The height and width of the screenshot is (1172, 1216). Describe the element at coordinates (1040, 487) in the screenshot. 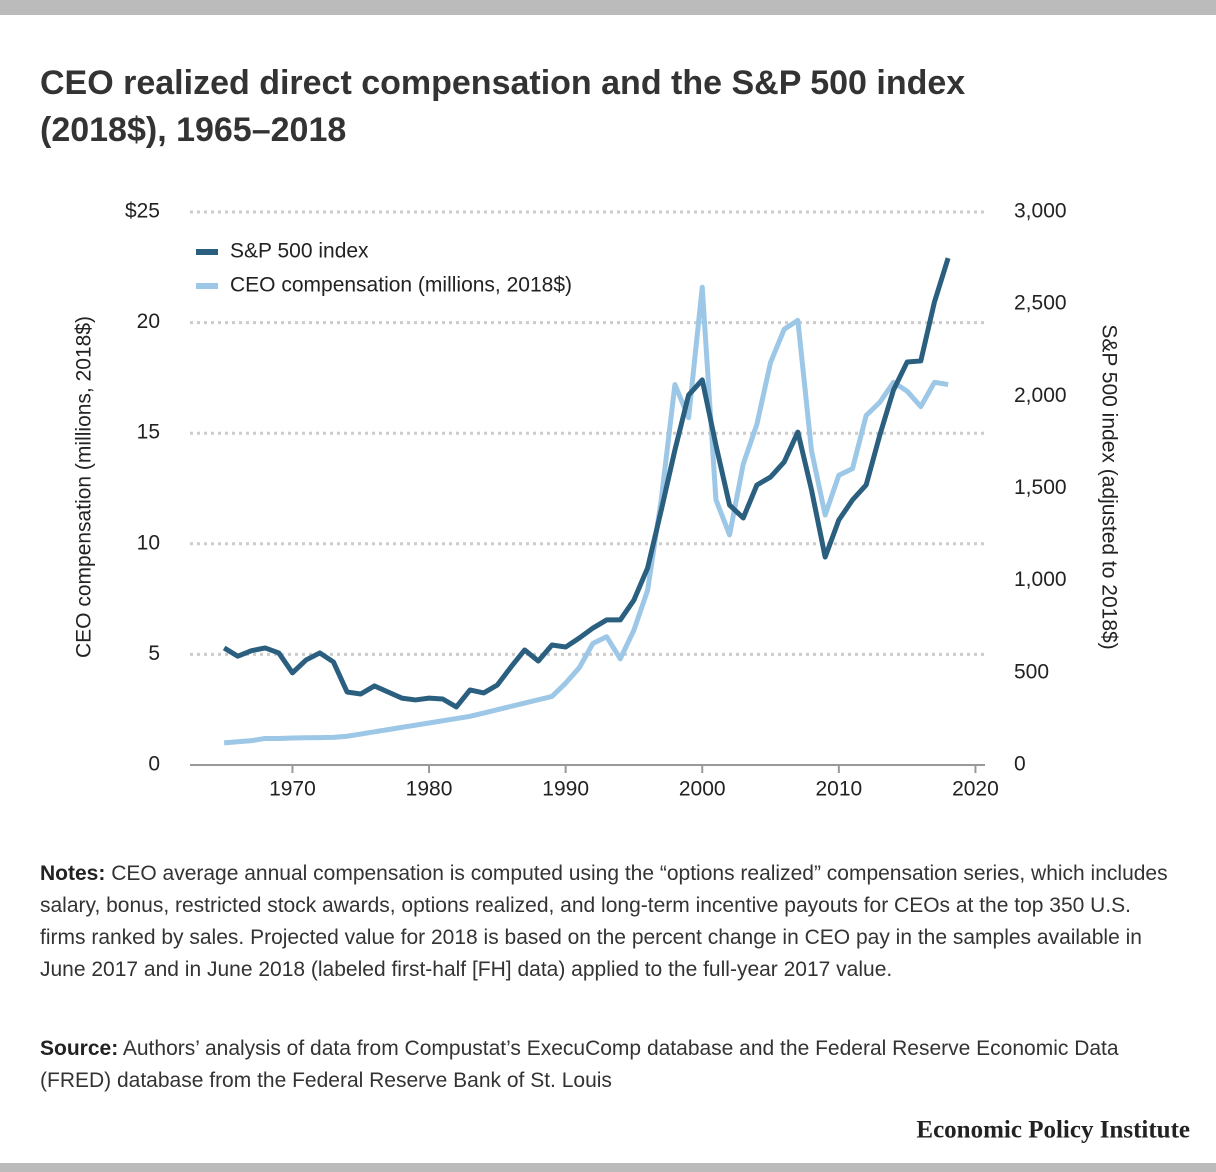

I see `y2-tick-label: 1,500` at that location.